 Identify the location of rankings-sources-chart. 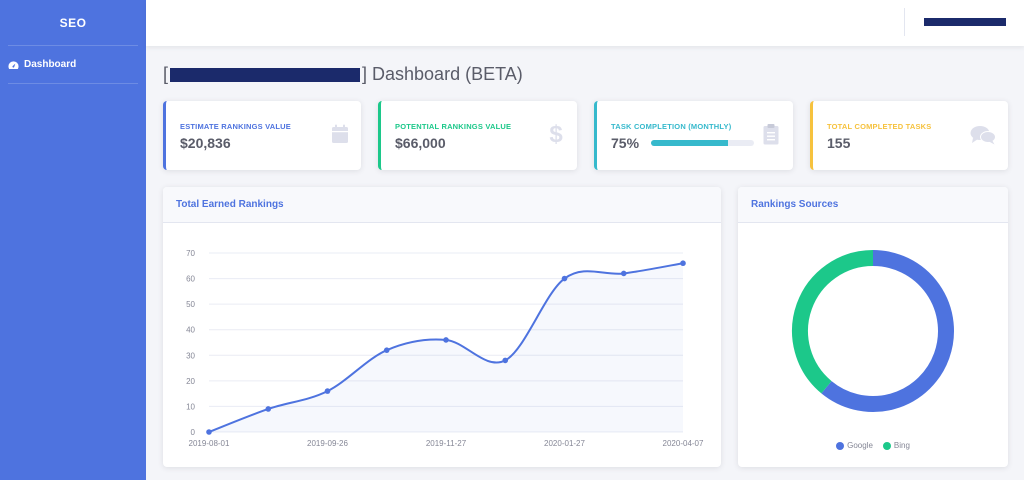
(873, 331).